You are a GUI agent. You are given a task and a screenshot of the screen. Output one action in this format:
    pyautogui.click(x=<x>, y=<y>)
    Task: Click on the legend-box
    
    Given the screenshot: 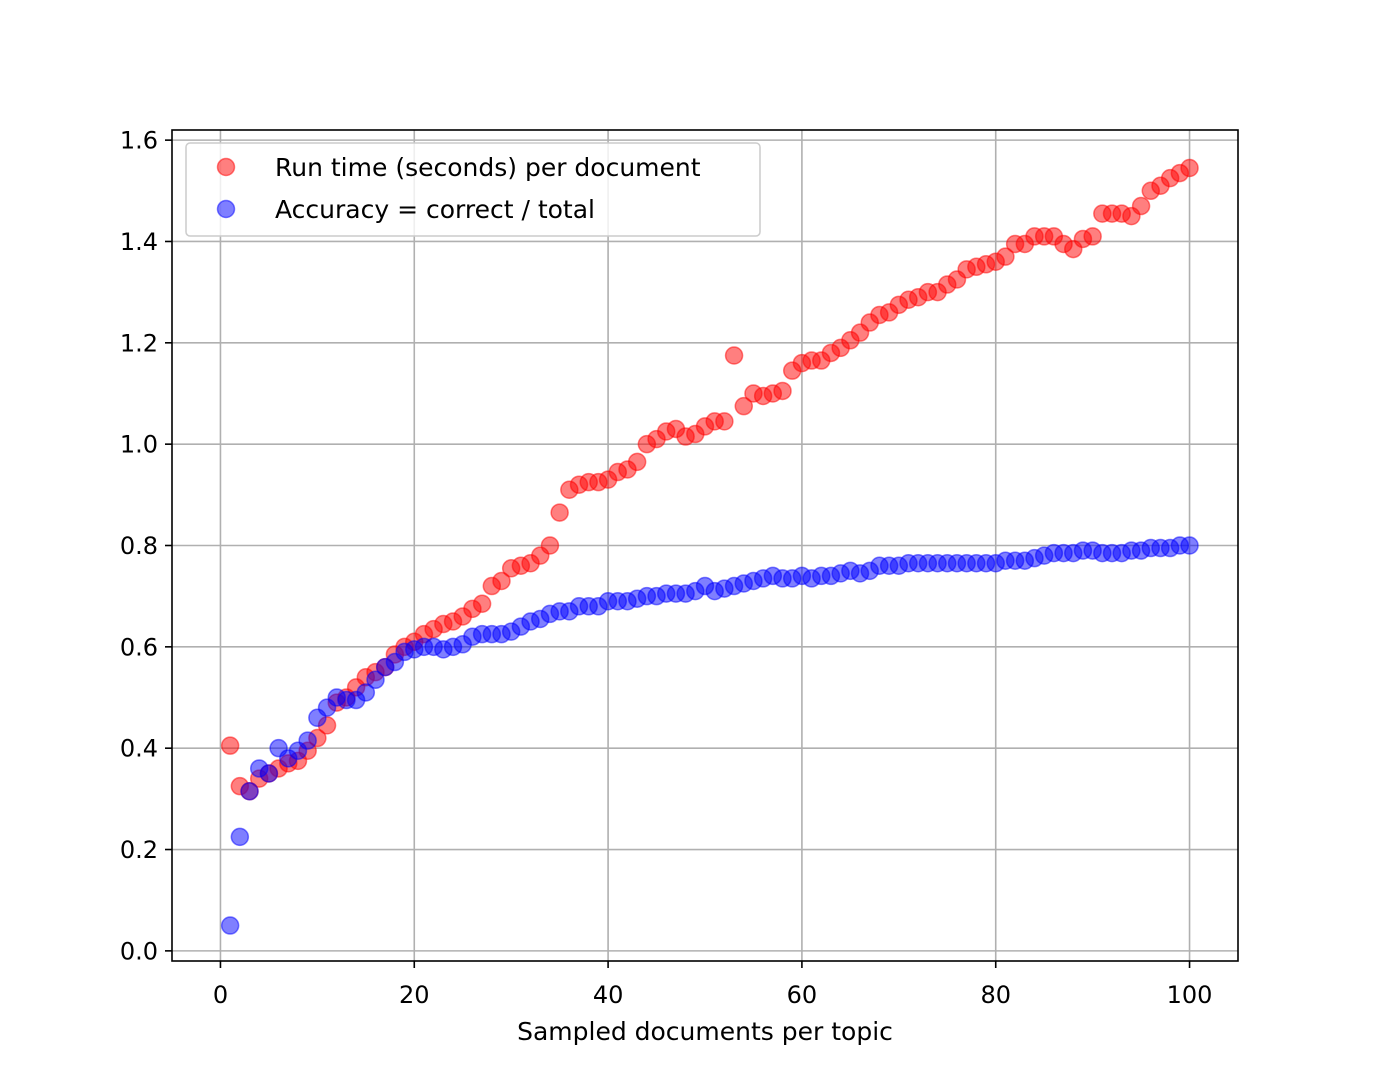 What is the action you would take?
    pyautogui.click(x=473, y=189)
    